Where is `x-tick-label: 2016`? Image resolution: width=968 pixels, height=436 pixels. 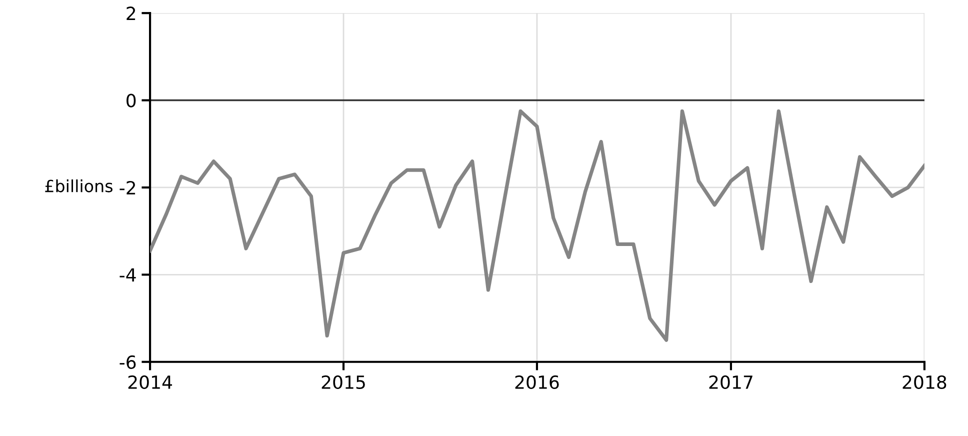 x-tick-label: 2016 is located at coordinates (537, 382).